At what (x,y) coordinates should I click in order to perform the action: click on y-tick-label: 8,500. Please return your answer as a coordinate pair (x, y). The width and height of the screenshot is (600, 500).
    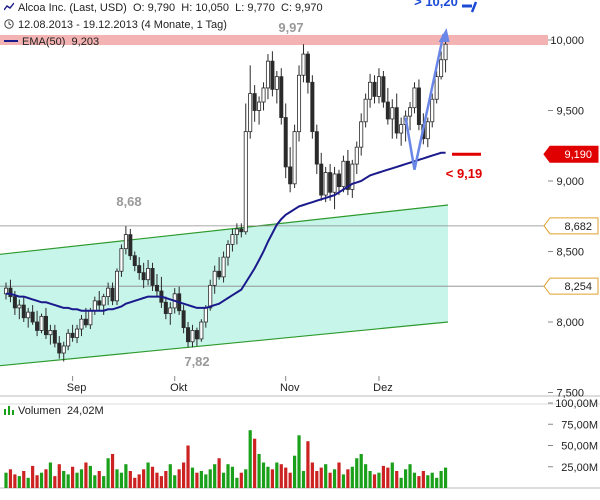
    Looking at the image, I should click on (570, 253).